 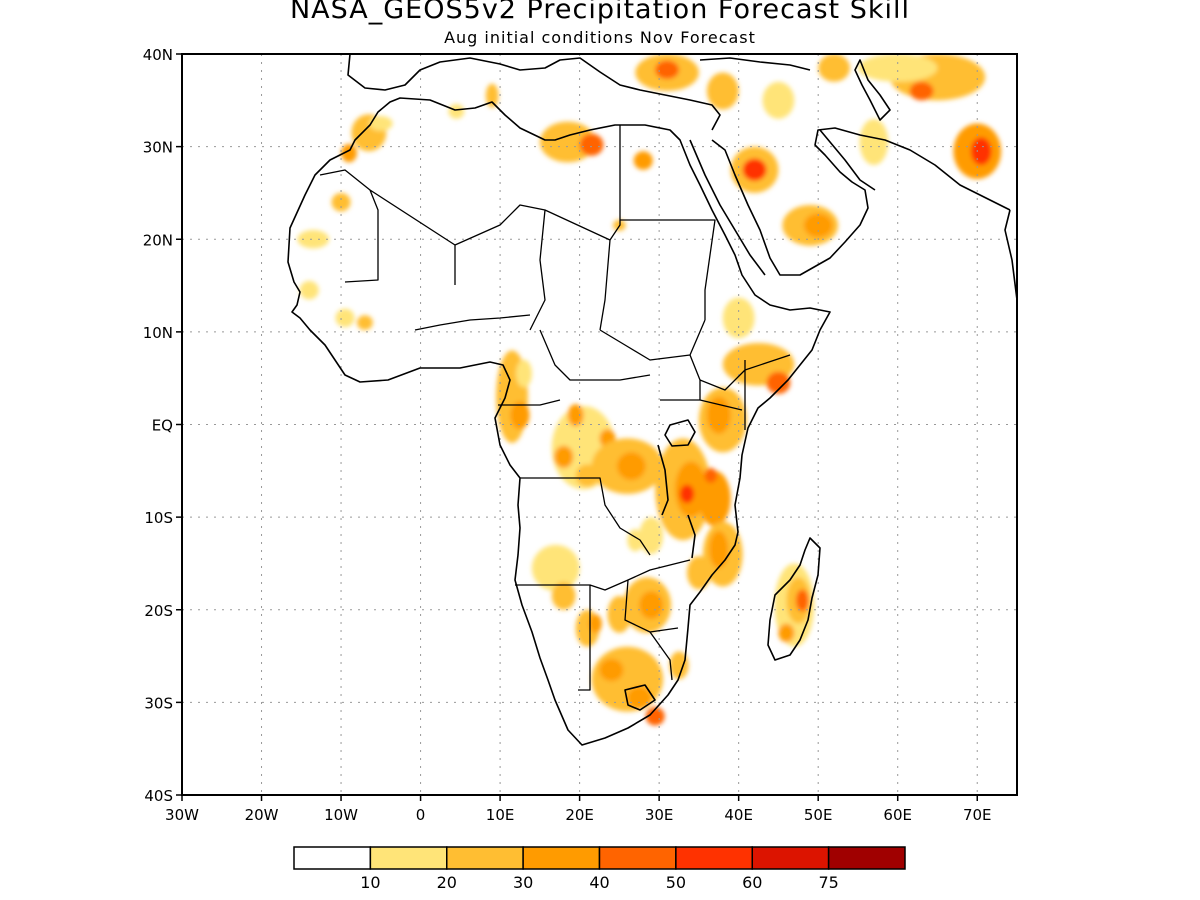 I want to click on lon-tick-label: 10W, so click(x=341, y=815).